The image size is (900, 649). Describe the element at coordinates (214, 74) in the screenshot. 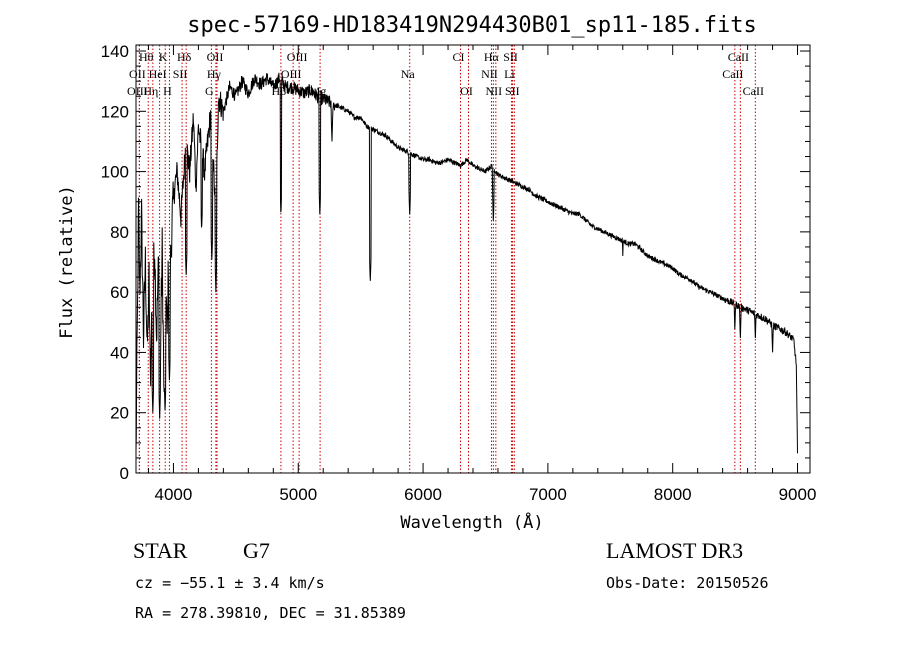

I see `line-marker-label: Hγ` at that location.